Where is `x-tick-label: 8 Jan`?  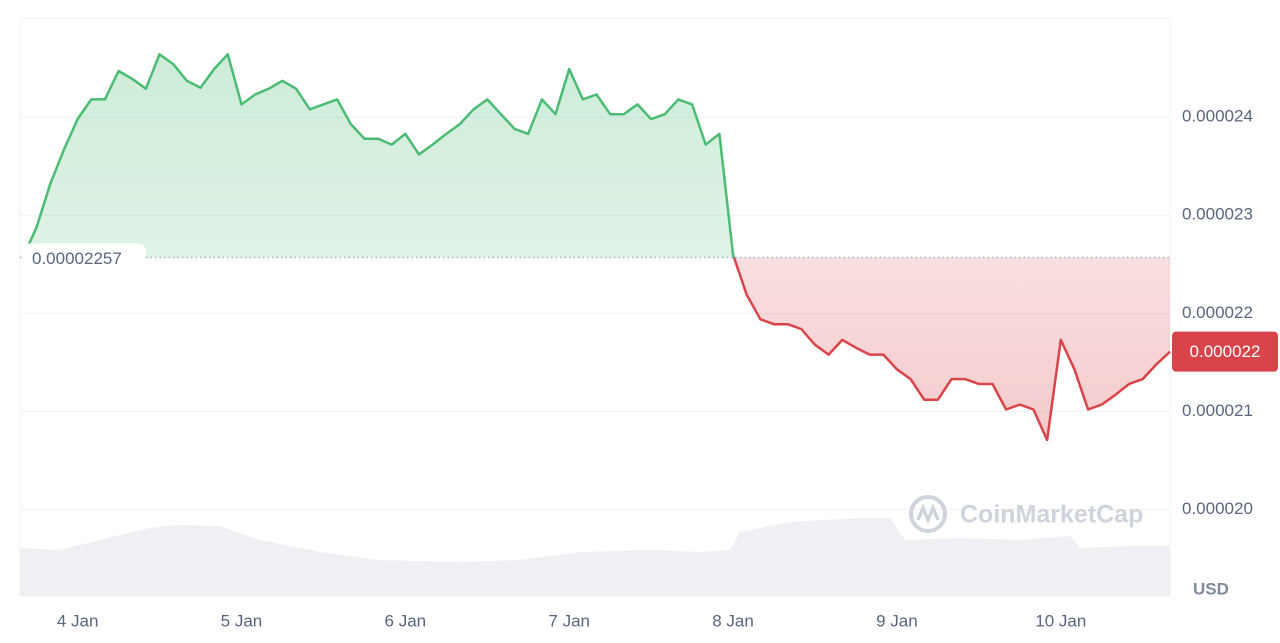
x-tick-label: 8 Jan is located at coordinates (733, 620).